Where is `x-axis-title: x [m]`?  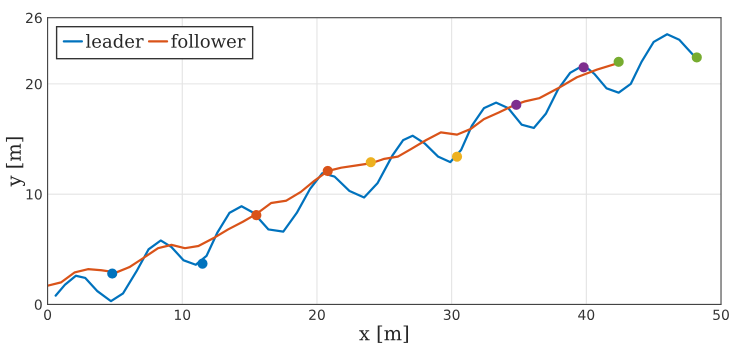 x-axis-title: x [m] is located at coordinates (383, 334).